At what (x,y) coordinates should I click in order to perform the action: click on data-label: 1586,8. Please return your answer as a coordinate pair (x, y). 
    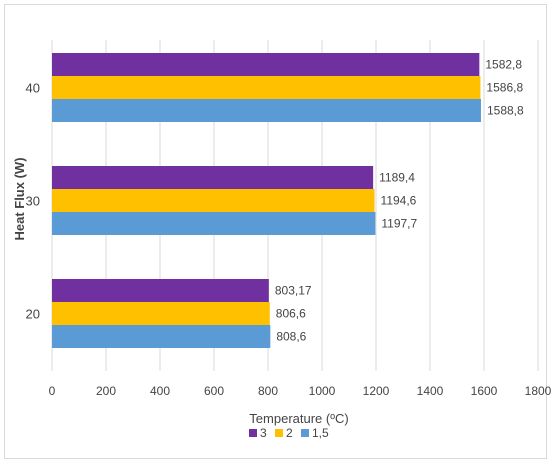
    Looking at the image, I should click on (504, 88).